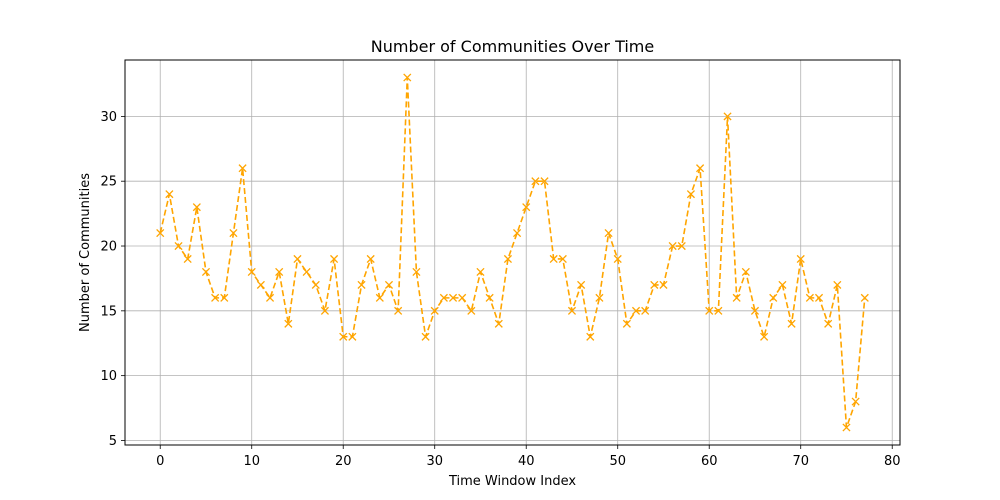  Describe the element at coordinates (512, 481) in the screenshot. I see `x-axis-title: Time Window Index` at that location.